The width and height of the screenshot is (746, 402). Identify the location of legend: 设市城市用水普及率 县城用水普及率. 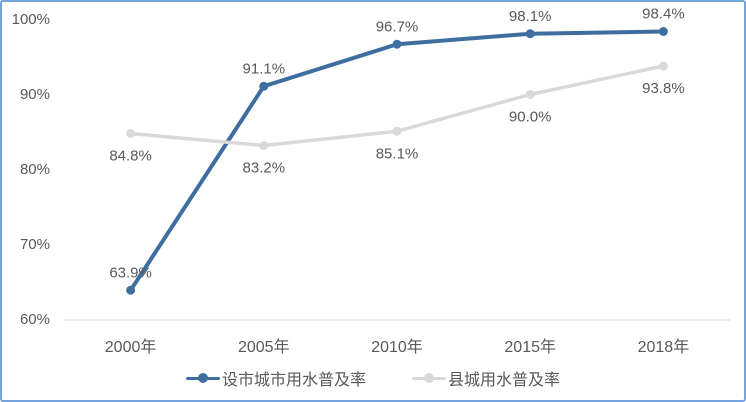
(373, 378).